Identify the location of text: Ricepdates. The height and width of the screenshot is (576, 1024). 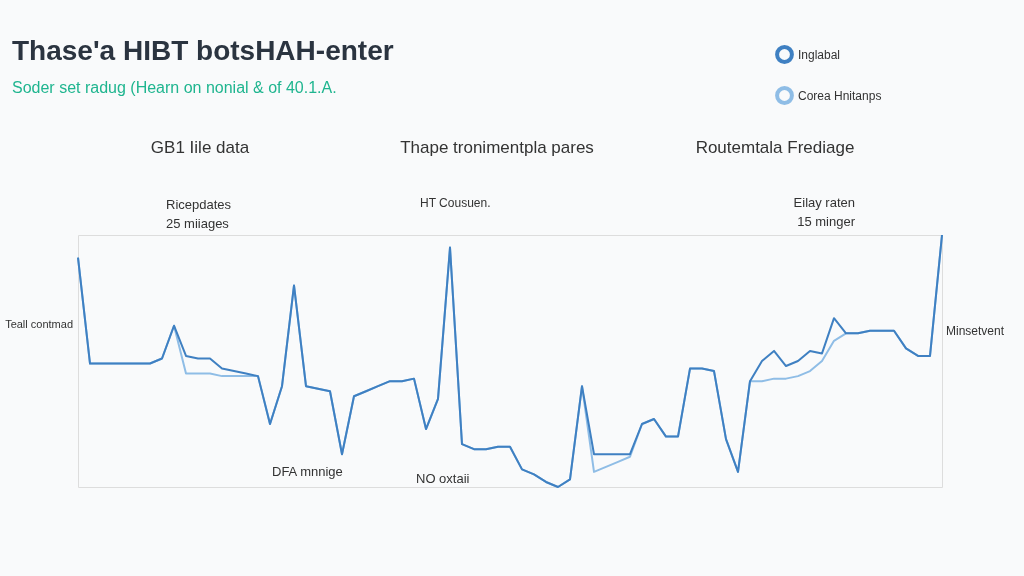
(199, 204).